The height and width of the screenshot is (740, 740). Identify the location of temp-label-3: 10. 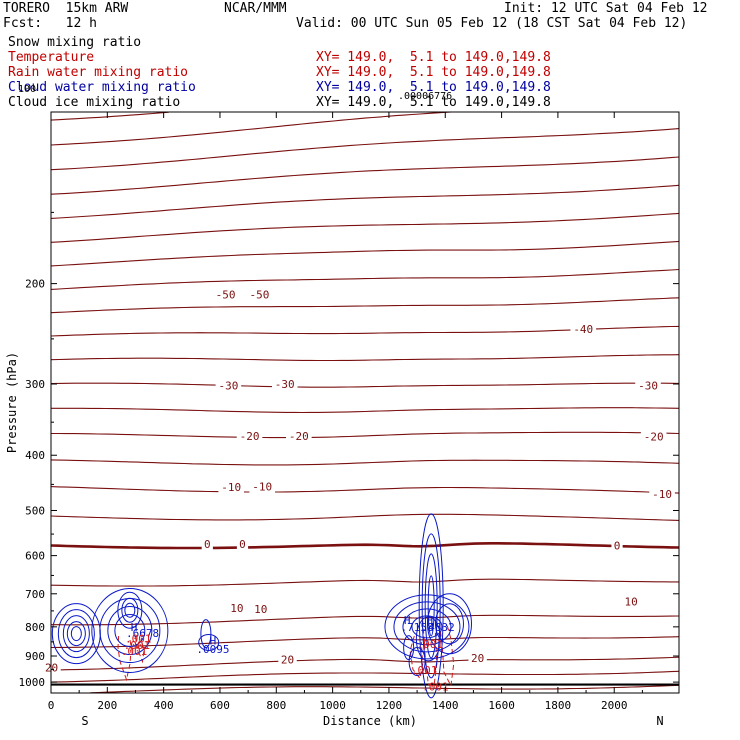
(236, 608).